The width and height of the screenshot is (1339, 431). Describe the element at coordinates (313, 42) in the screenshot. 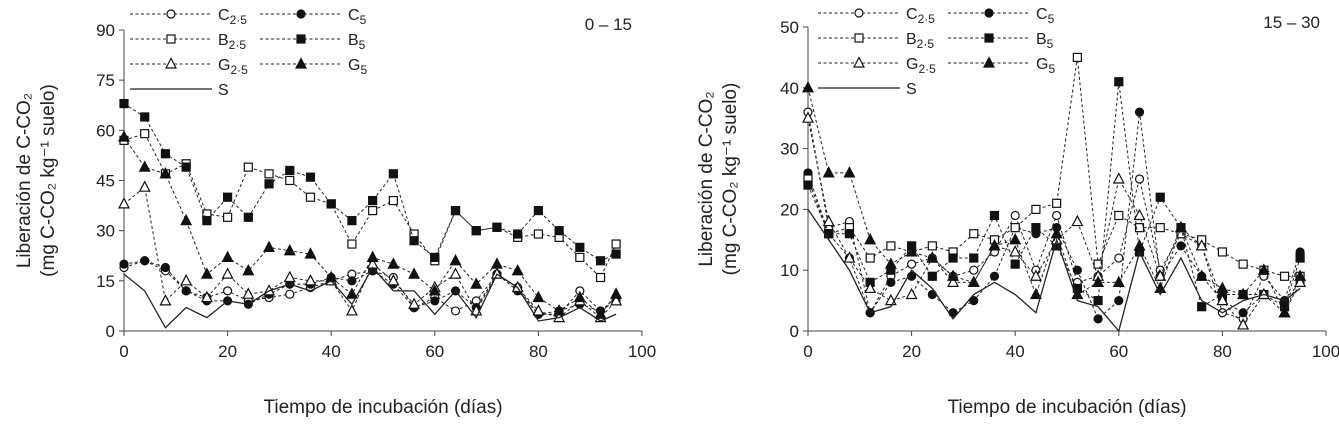

I see `legend-item-B5: B5` at that location.